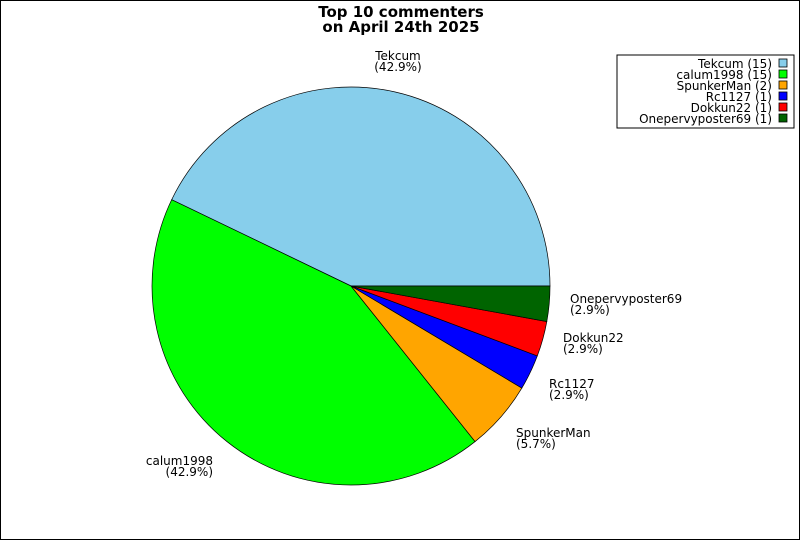  What do you see at coordinates (783, 107) in the screenshot?
I see `legend-swatch-dokkun22` at bounding box center [783, 107].